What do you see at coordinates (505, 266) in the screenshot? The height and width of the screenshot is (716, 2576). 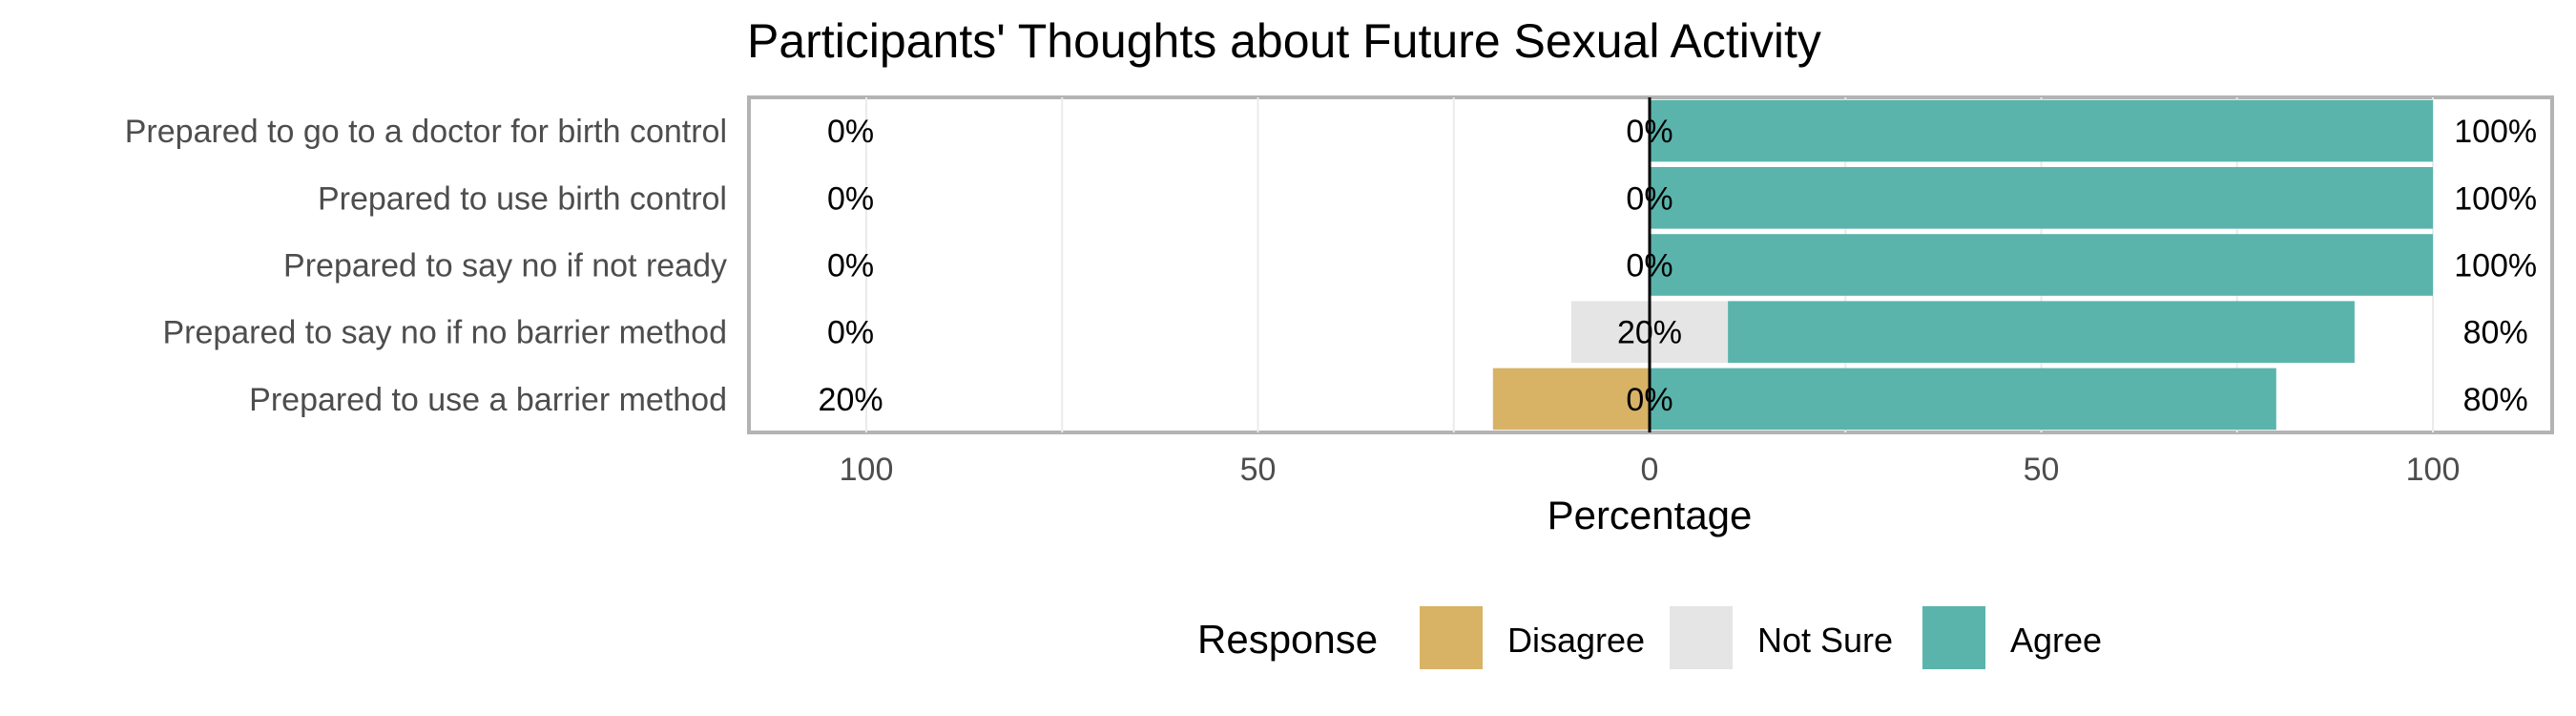 I see `category-label: Prepared to say no if not ready` at bounding box center [505, 266].